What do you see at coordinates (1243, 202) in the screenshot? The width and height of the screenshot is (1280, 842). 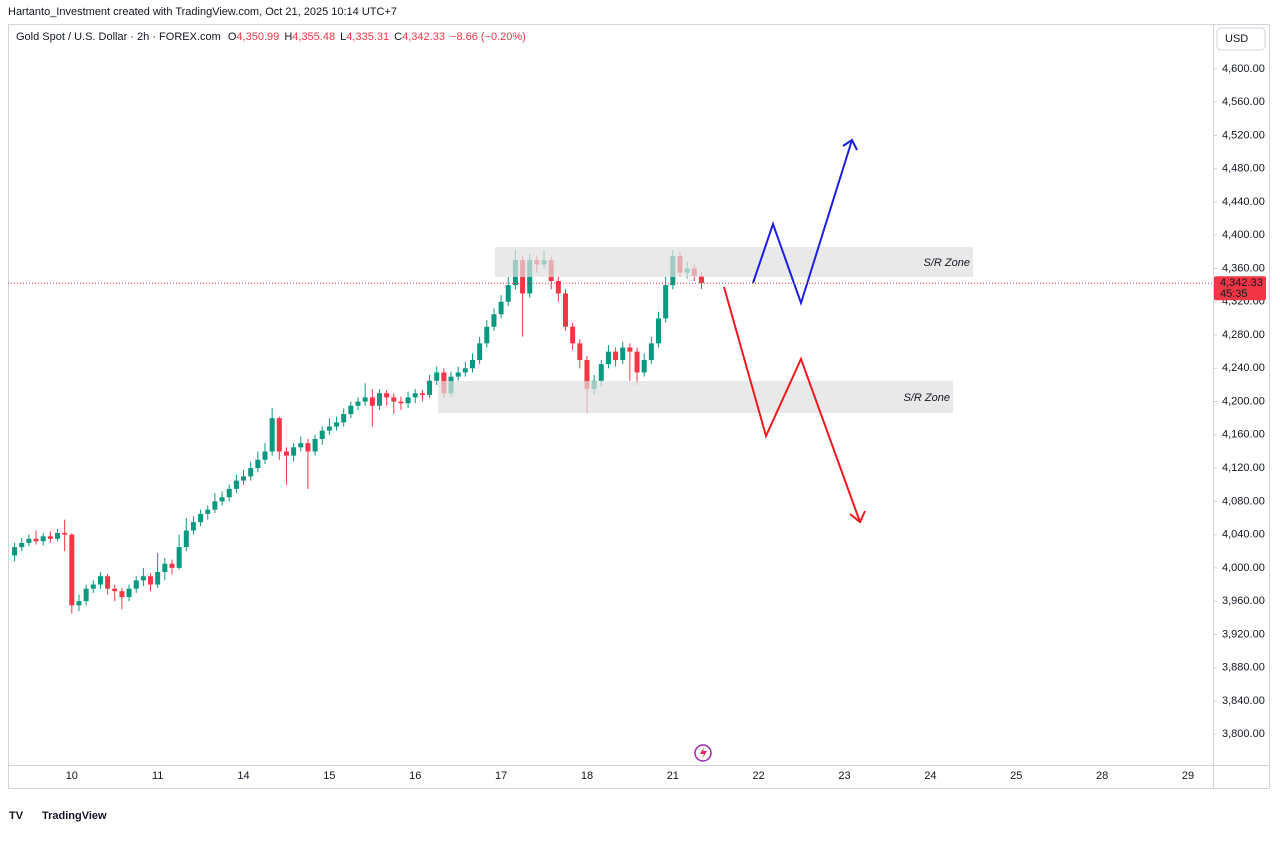 I see `y-tick-label: 4,440.00` at bounding box center [1243, 202].